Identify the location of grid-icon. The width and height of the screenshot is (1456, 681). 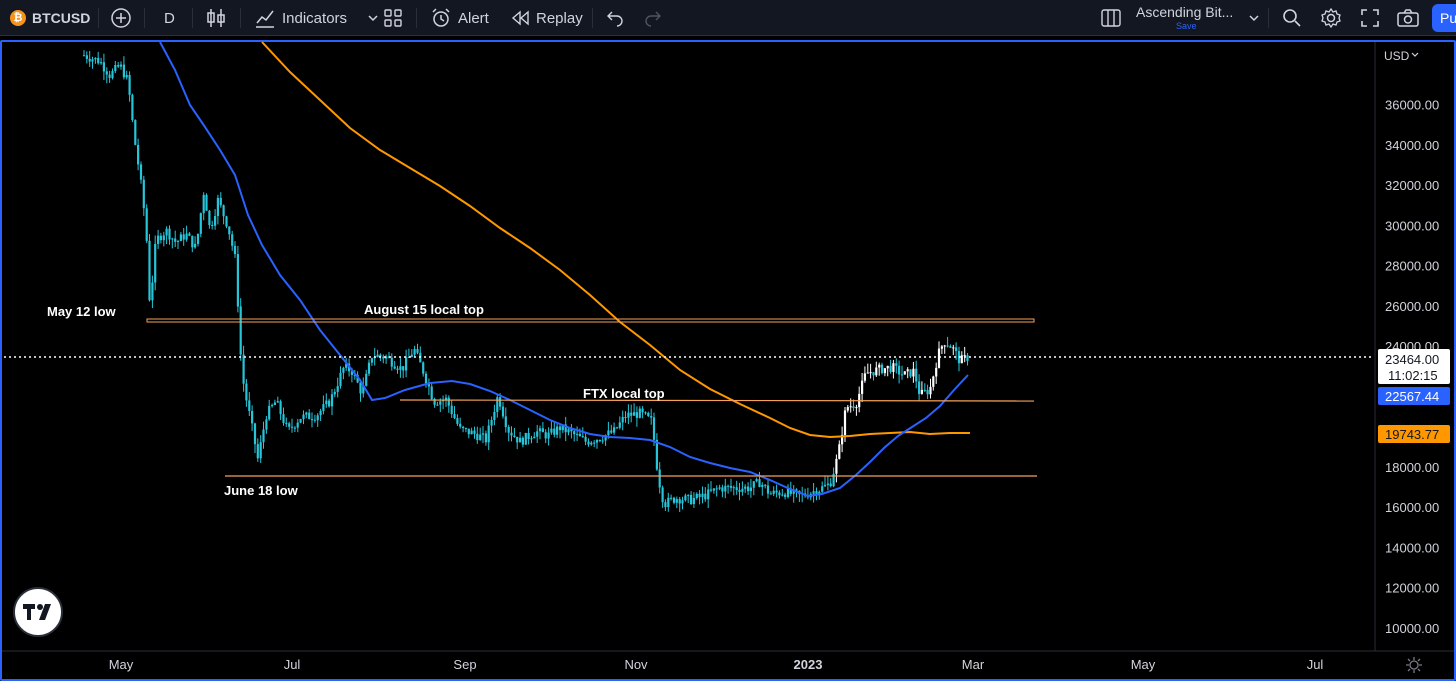
(393, 18).